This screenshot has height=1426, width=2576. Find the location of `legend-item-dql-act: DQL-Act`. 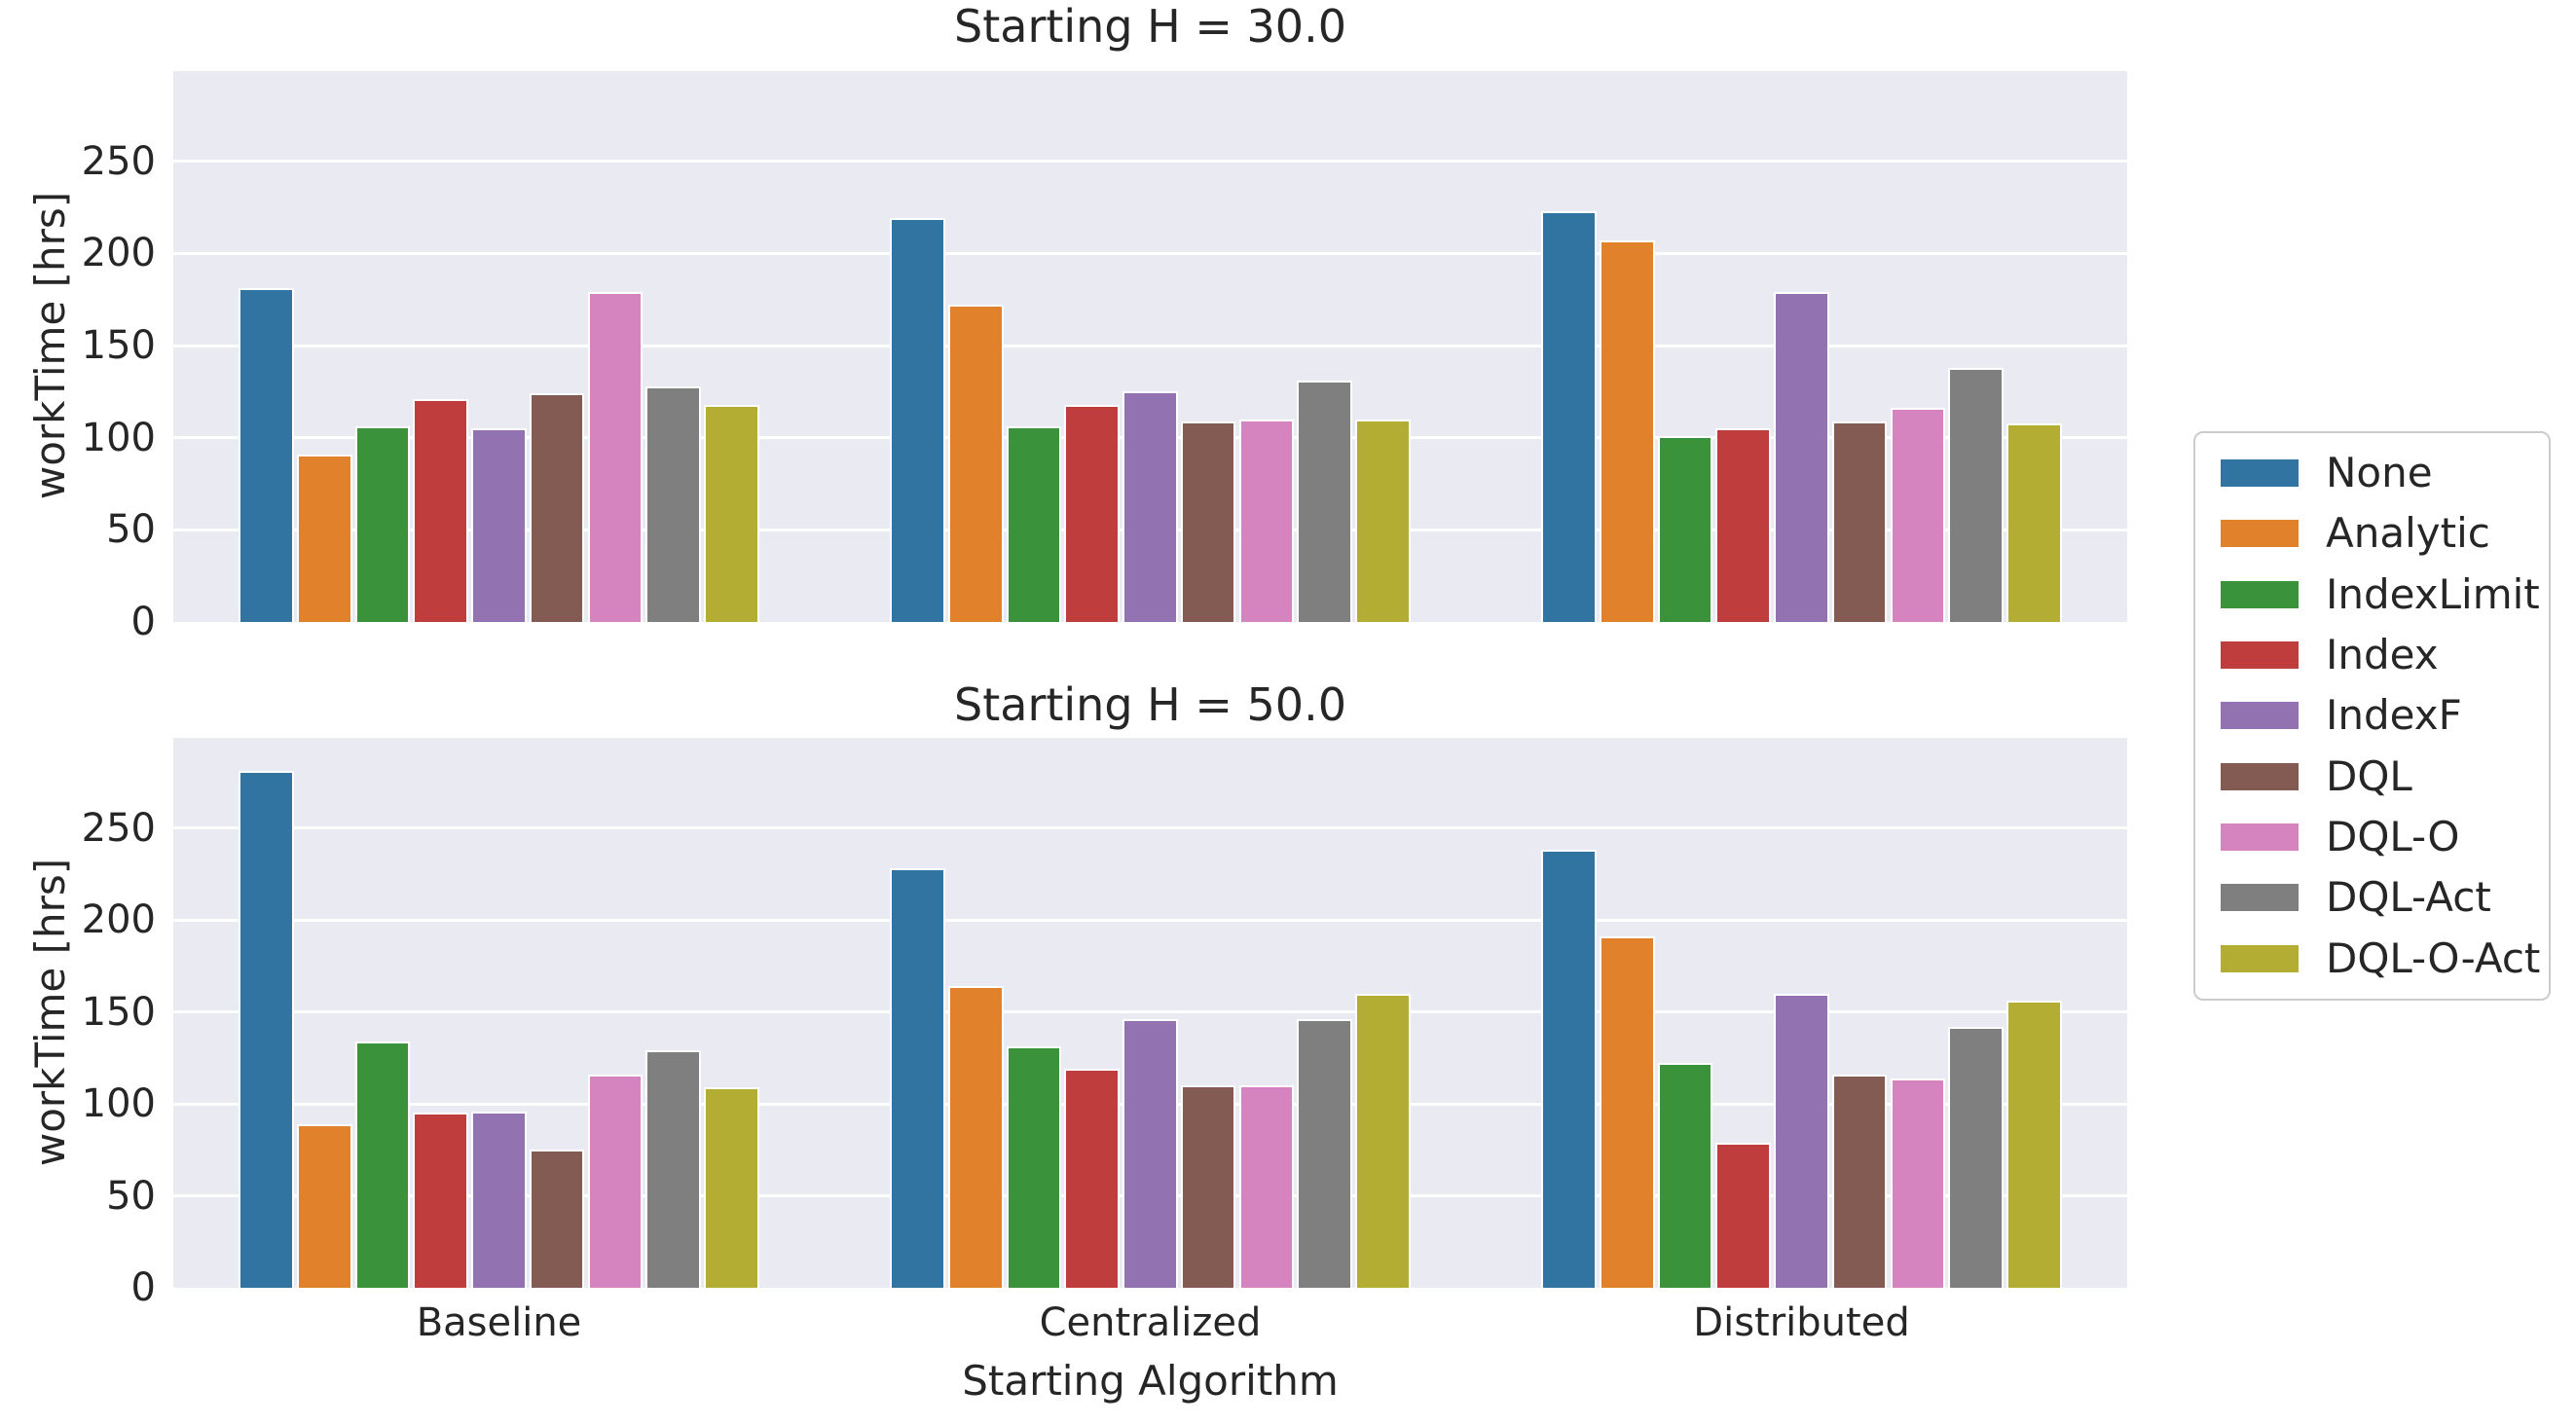

legend-item-dql-act: DQL-Act is located at coordinates (2385, 897).